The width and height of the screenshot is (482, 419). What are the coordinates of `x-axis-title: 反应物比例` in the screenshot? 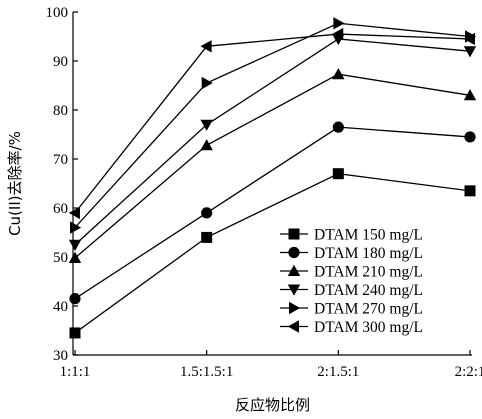 It's located at (272, 405).